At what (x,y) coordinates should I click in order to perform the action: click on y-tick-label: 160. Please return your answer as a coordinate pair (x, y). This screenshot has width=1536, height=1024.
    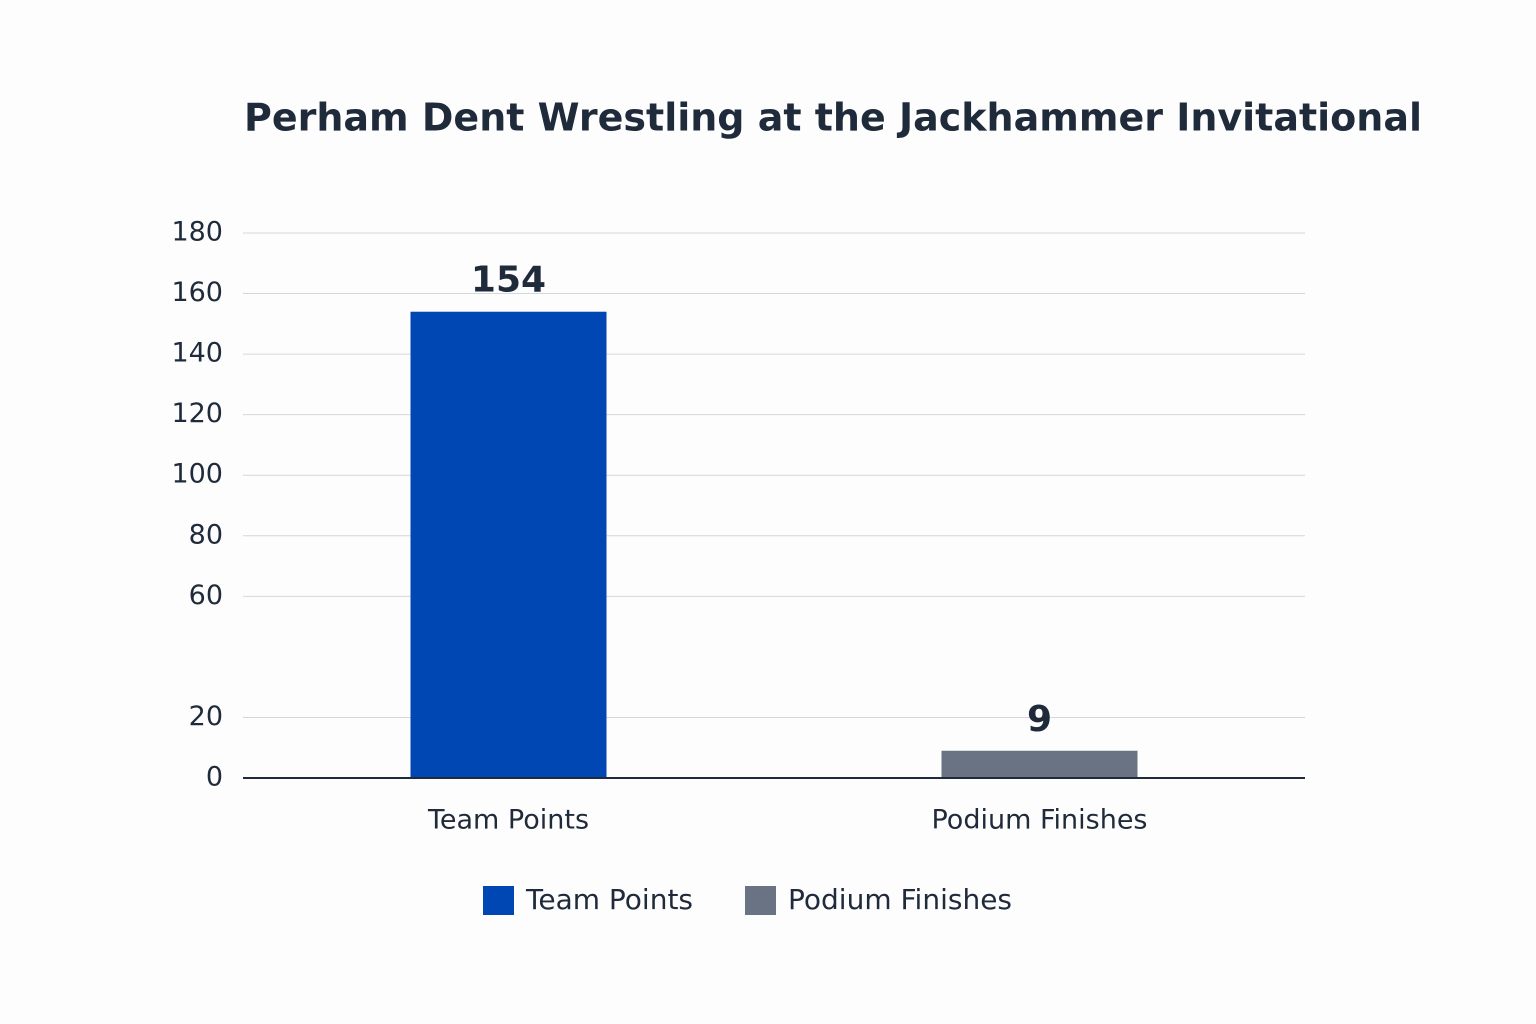
    Looking at the image, I should click on (197, 292).